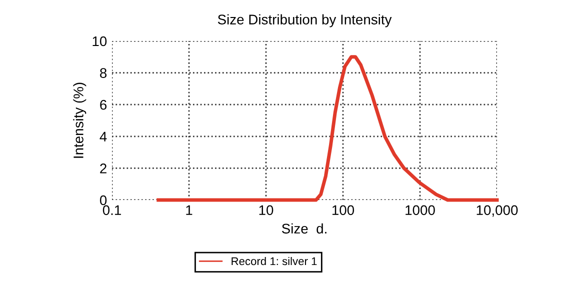  I want to click on y-tick-label: 6, so click(103, 105).